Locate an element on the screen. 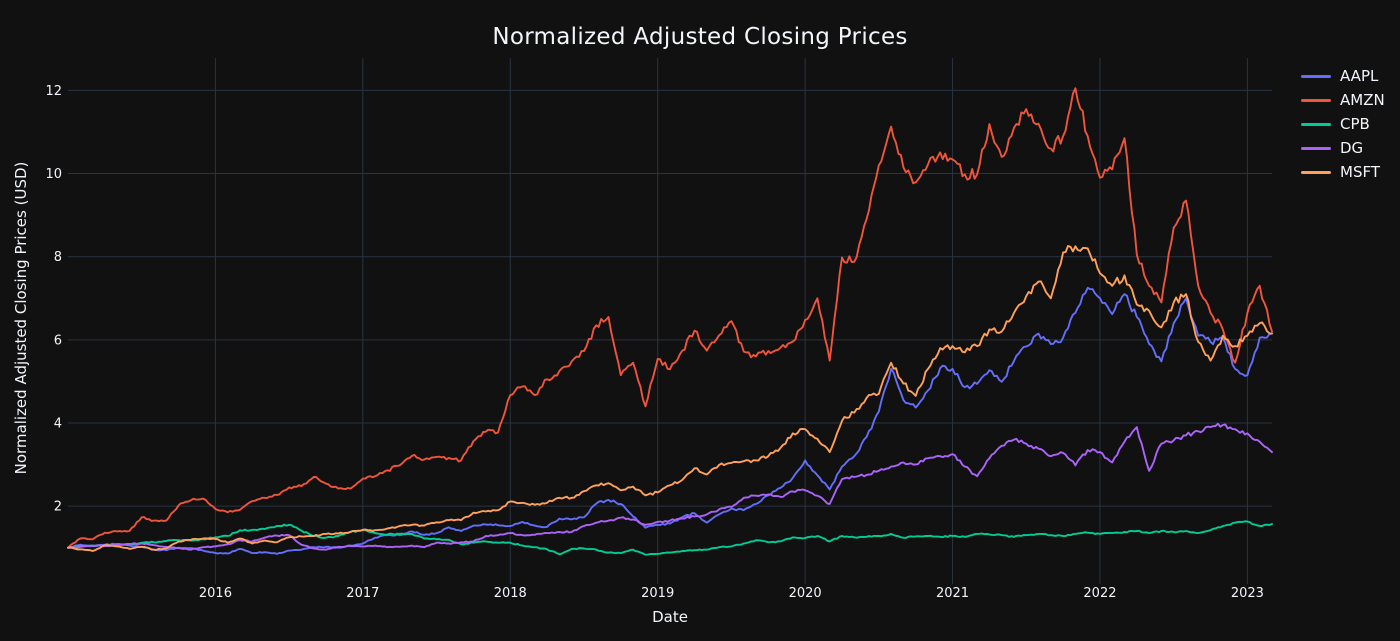 Image resolution: width=1400 pixels, height=641 pixels. legend-item-aapl: AAPL is located at coordinates (1343, 76).